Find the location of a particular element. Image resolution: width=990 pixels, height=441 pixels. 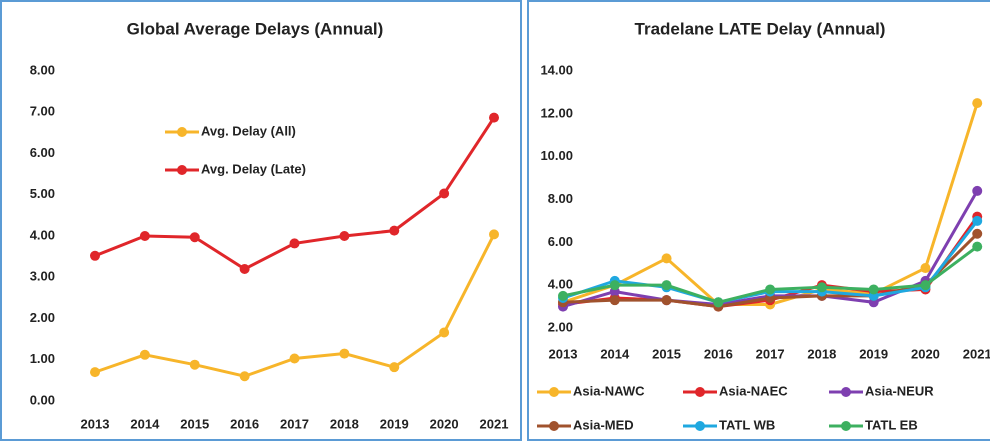

y-tick-label: 12.00 is located at coordinates (556, 112).